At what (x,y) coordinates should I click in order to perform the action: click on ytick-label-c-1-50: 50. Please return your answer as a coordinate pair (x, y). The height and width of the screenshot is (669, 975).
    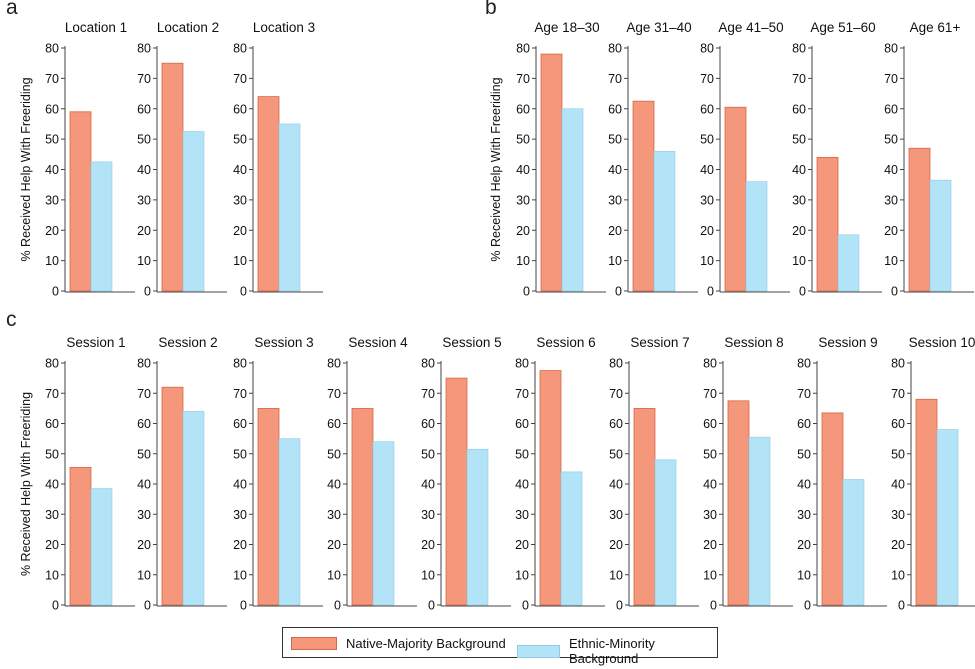
    Looking at the image, I should click on (52, 454).